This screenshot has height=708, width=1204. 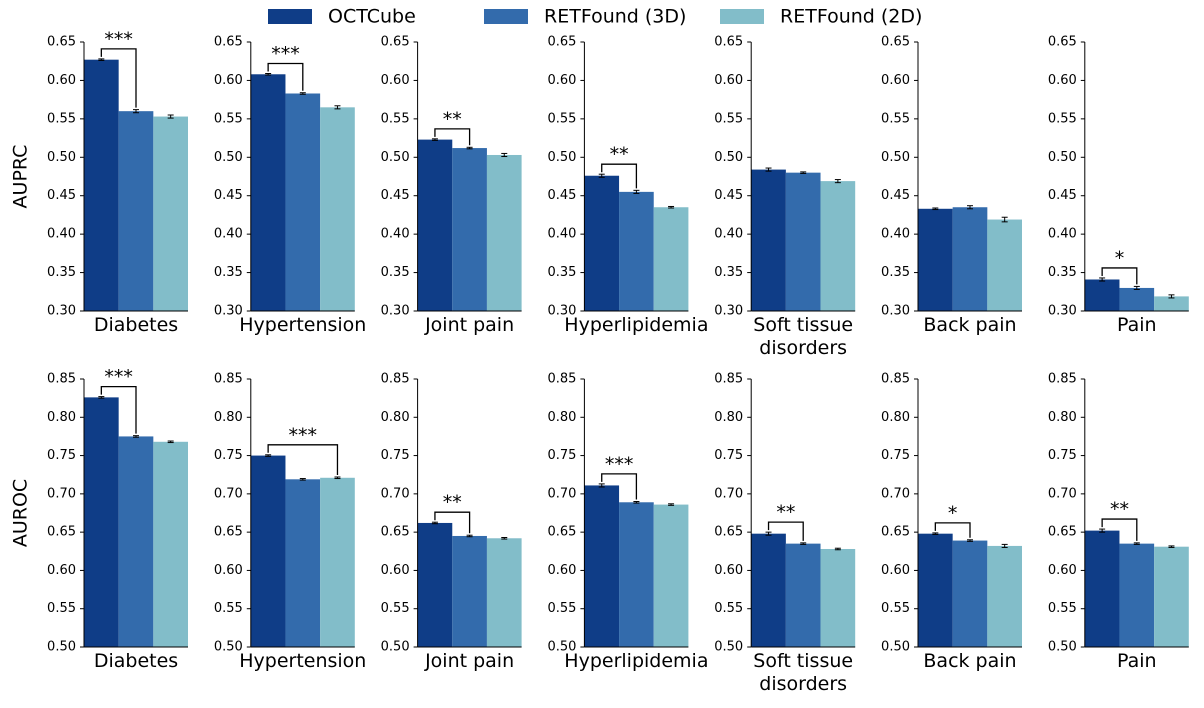 I want to click on significance-label: *, so click(x=1120, y=258).